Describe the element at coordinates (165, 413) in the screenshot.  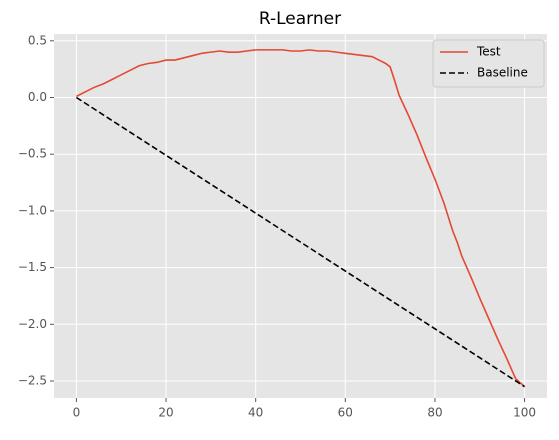
I see `x-tick-label: 20` at that location.